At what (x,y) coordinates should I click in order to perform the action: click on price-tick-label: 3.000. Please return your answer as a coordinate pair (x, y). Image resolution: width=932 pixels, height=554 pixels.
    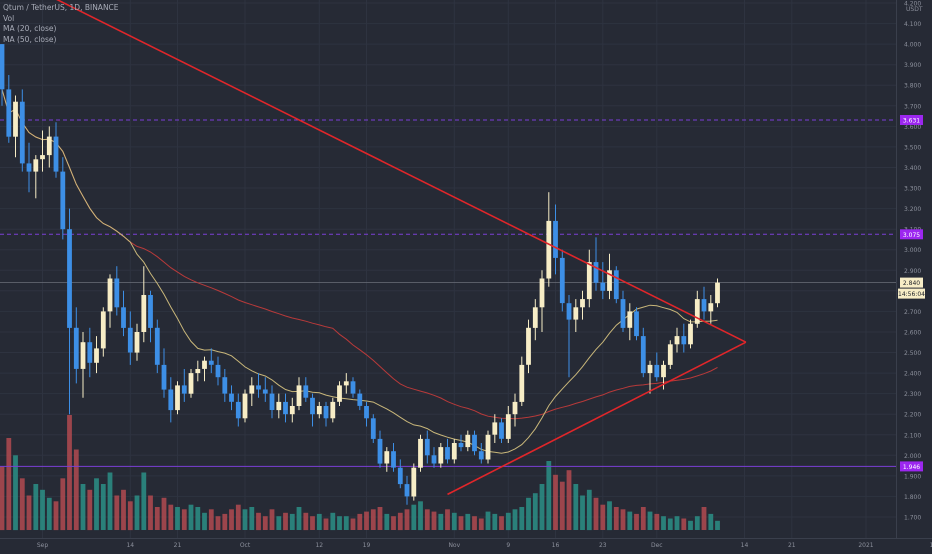
    Looking at the image, I should click on (912, 250).